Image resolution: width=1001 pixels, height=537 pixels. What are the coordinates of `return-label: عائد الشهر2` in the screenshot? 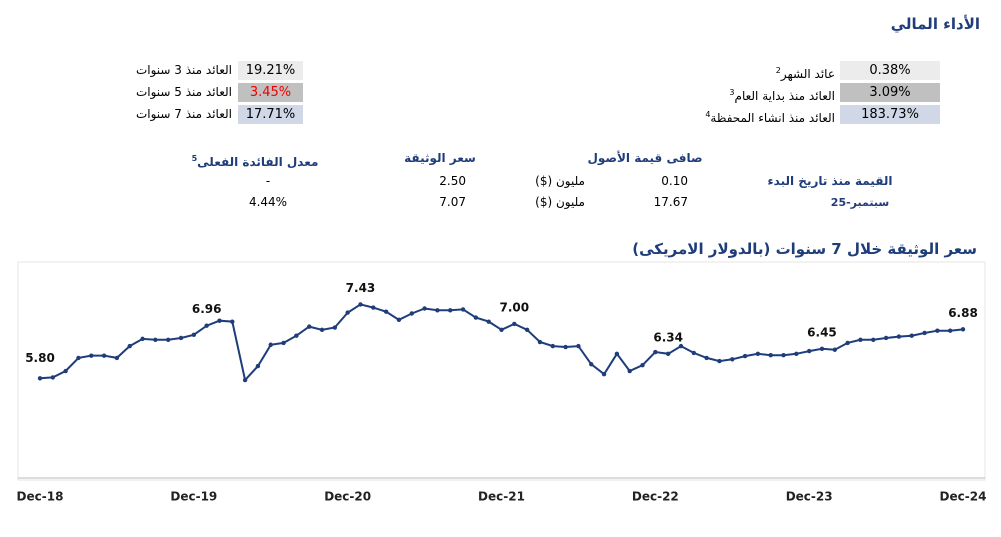 It's located at (805, 72).